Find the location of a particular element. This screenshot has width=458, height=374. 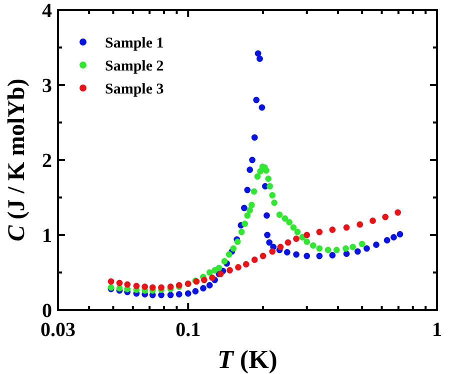

legend-label: Sample 3 is located at coordinates (134, 89).